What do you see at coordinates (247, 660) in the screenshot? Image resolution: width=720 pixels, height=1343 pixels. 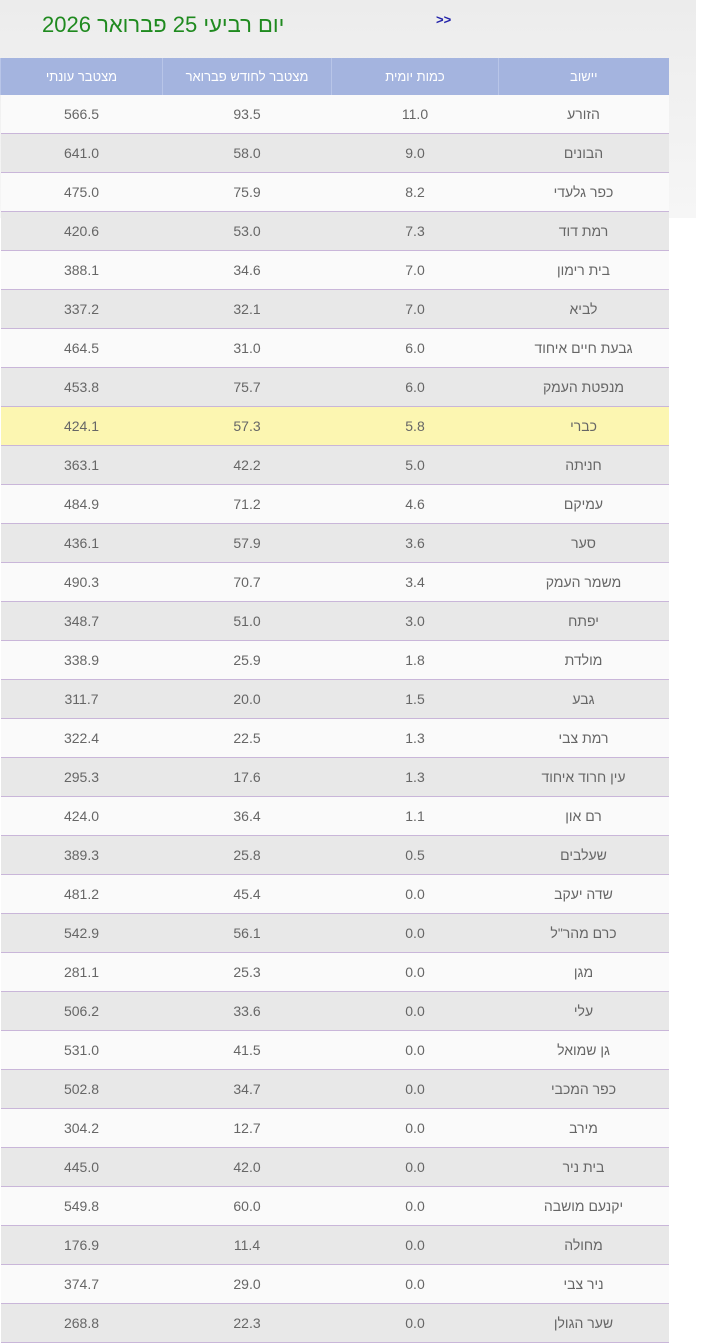 I see `monthly-cell: 25.9` at bounding box center [247, 660].